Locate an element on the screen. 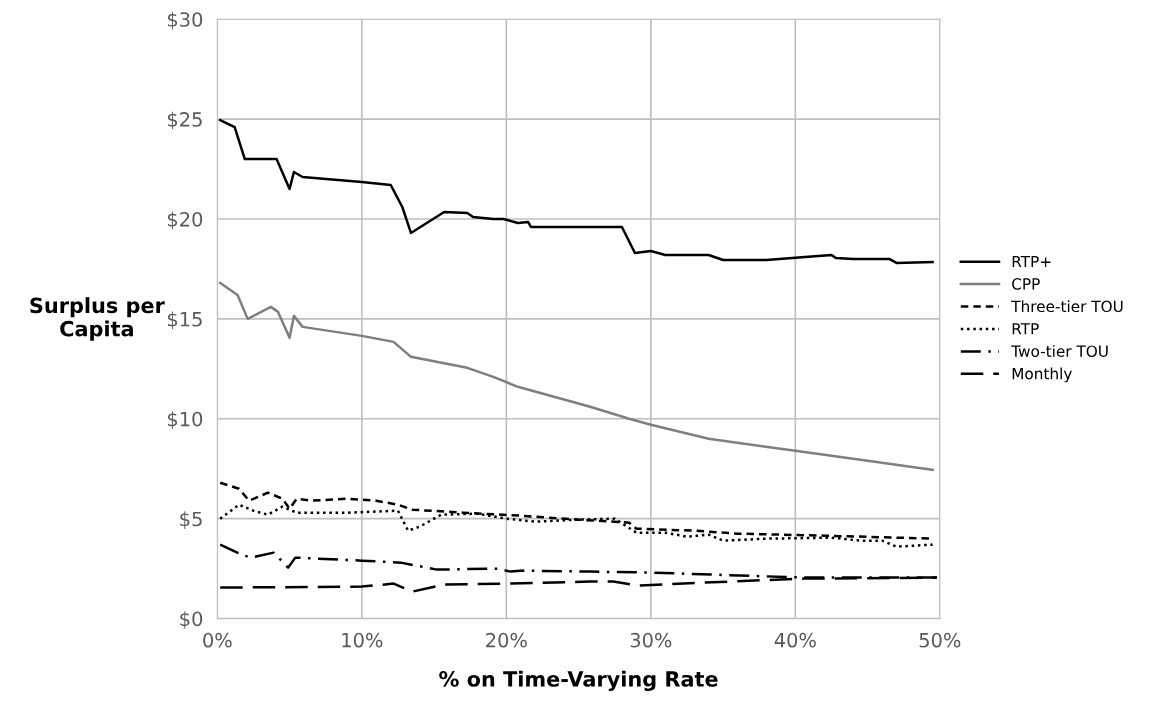 This screenshot has height=711, width=1156. x-tick-label: 10% is located at coordinates (362, 640).